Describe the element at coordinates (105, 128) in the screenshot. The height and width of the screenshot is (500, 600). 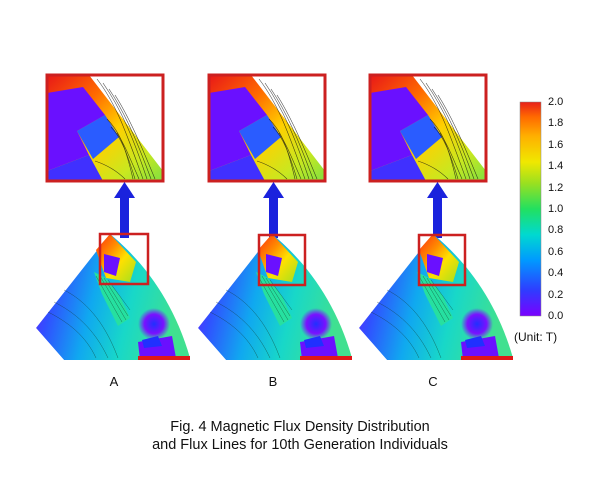
I see `zoom-view-a` at that location.